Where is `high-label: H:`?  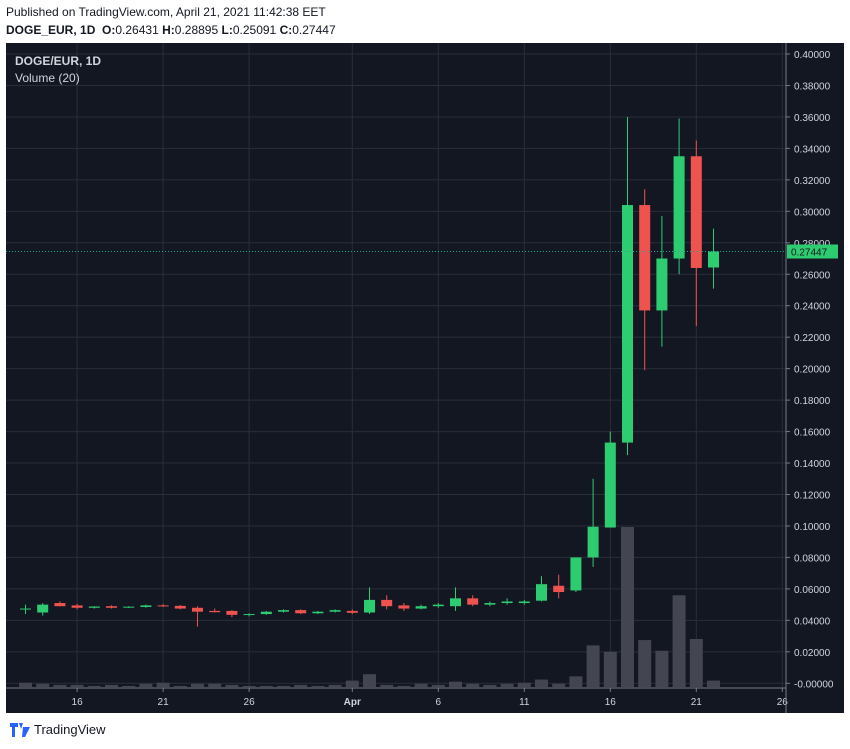 high-label: H: is located at coordinates (168, 30).